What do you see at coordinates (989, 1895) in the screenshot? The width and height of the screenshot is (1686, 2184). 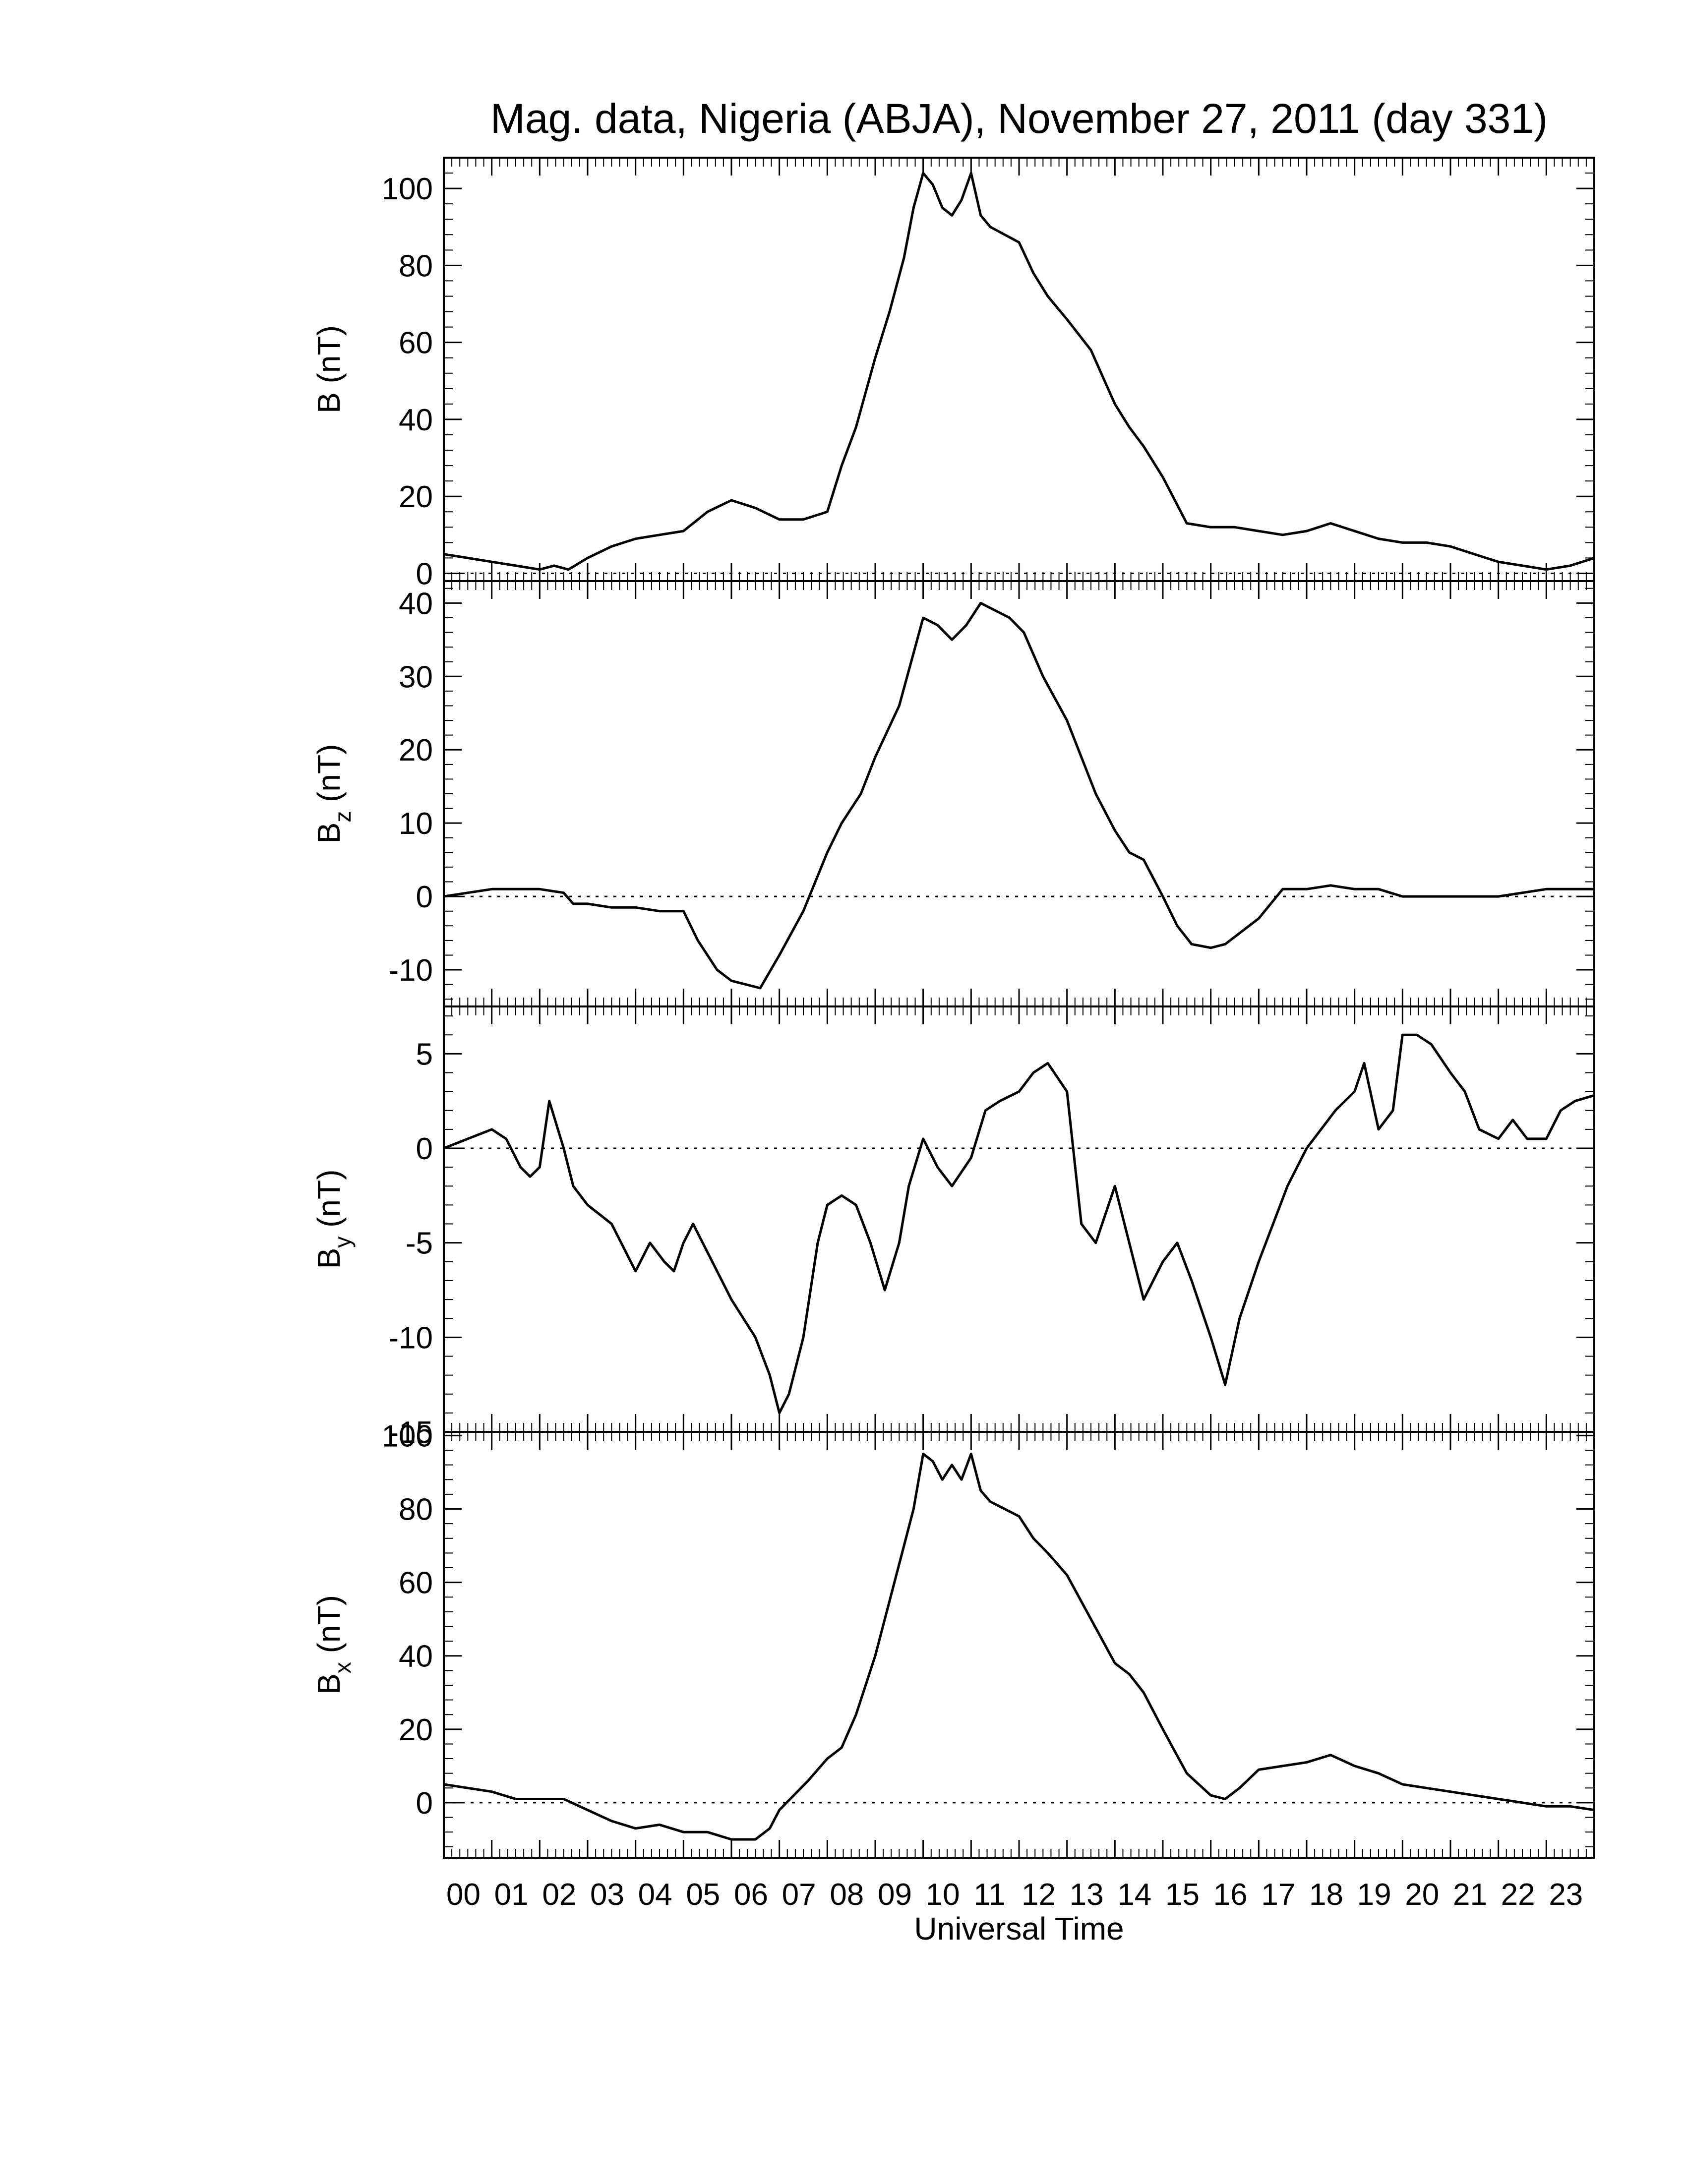 I see `x-tick-label: 11` at bounding box center [989, 1895].